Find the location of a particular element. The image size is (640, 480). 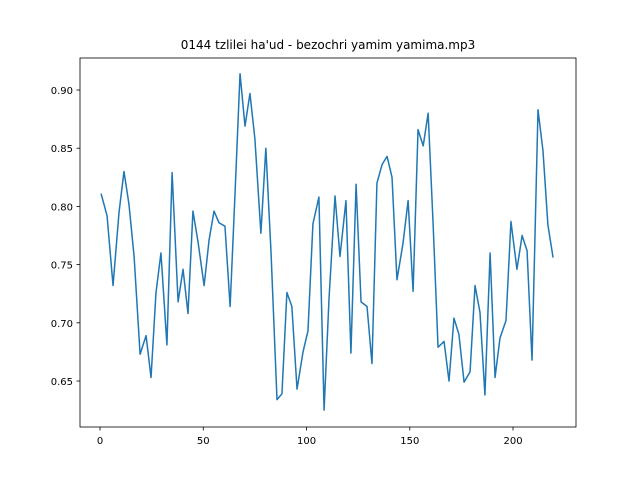

y-tick-label: 0.65 is located at coordinates (62, 382).